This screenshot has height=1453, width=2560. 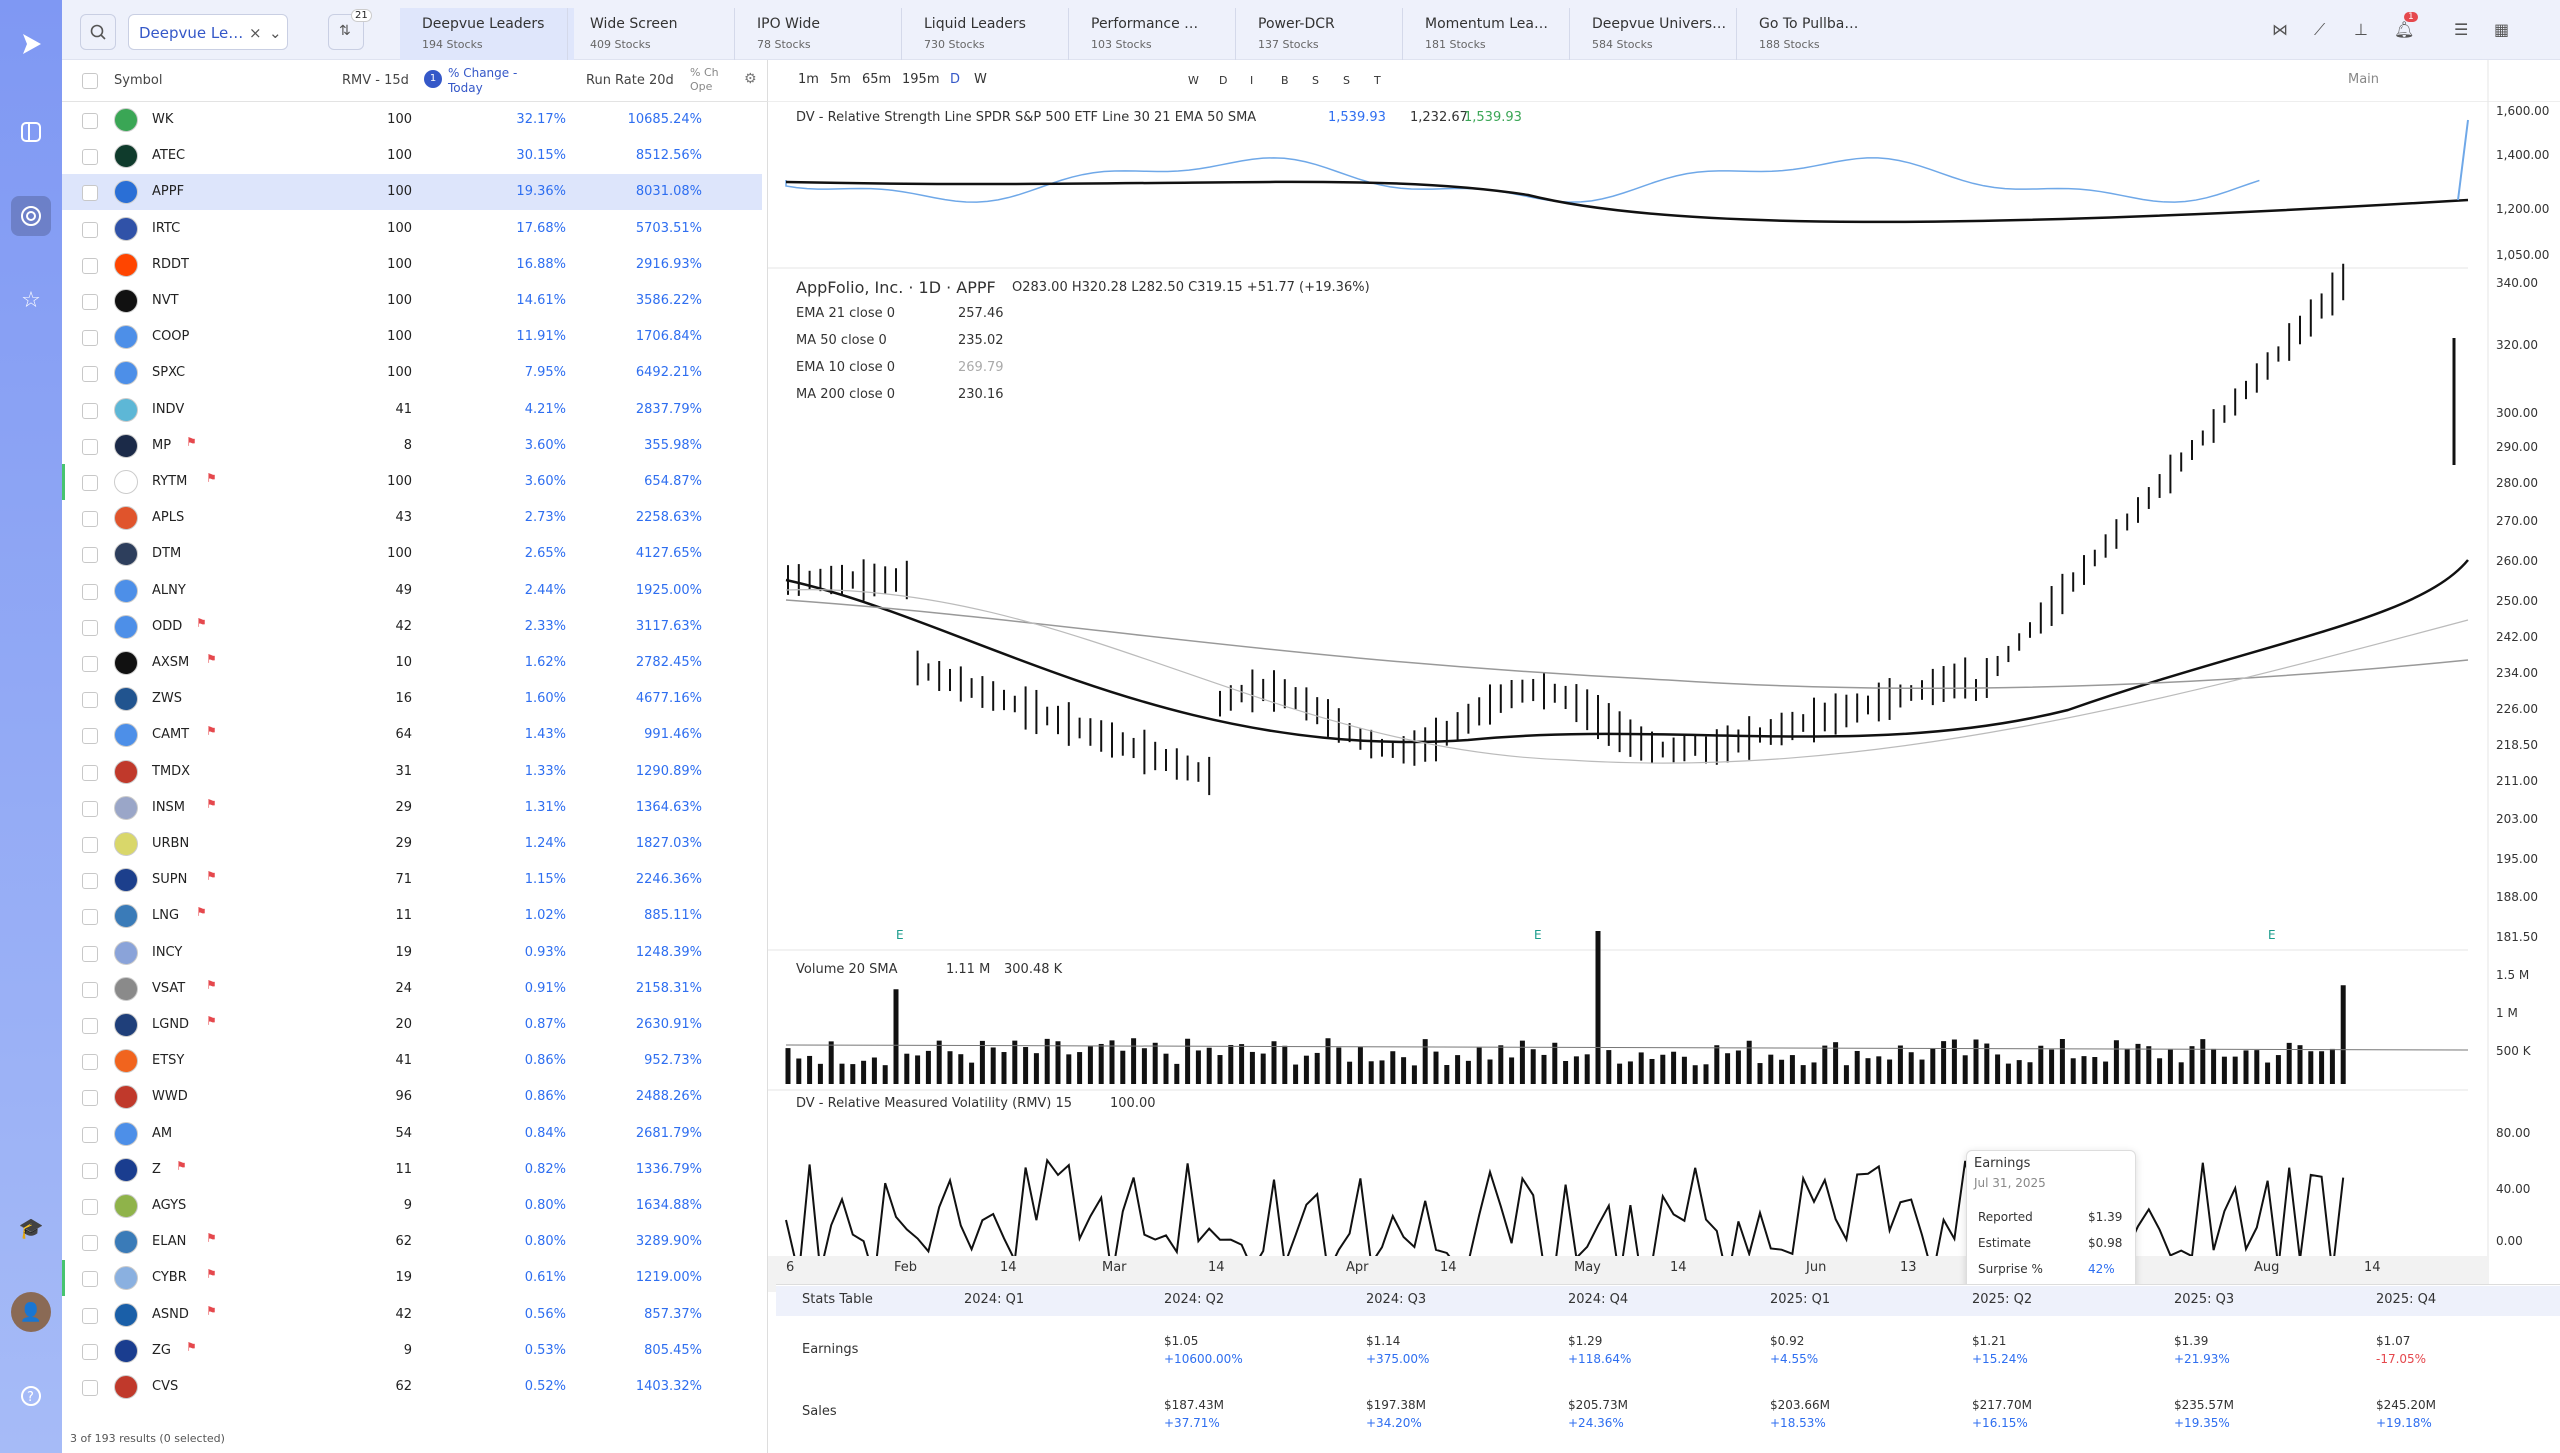 I want to click on timeframe-1m: 1m, so click(x=808, y=79).